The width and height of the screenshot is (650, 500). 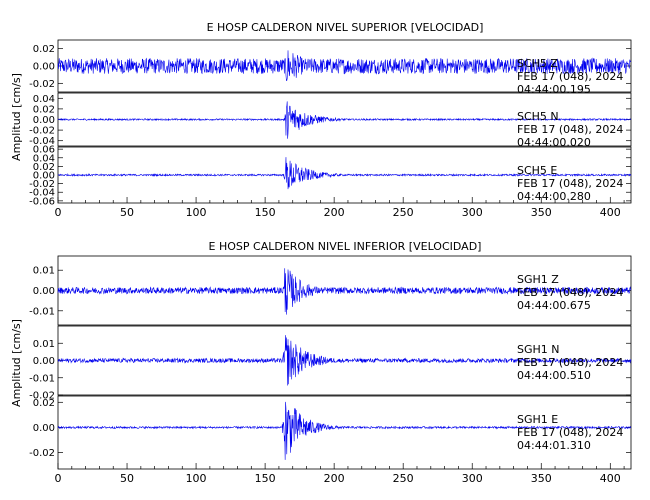 What do you see at coordinates (554, 445) in the screenshot?
I see `trace-time-label: 04:44:01.310` at bounding box center [554, 445].